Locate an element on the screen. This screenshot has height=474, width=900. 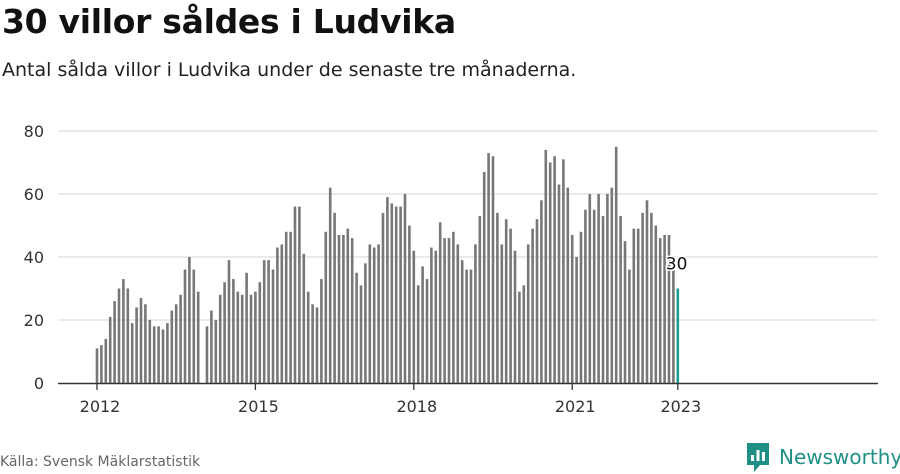
newsworthy-logo-icon is located at coordinates (758, 457).